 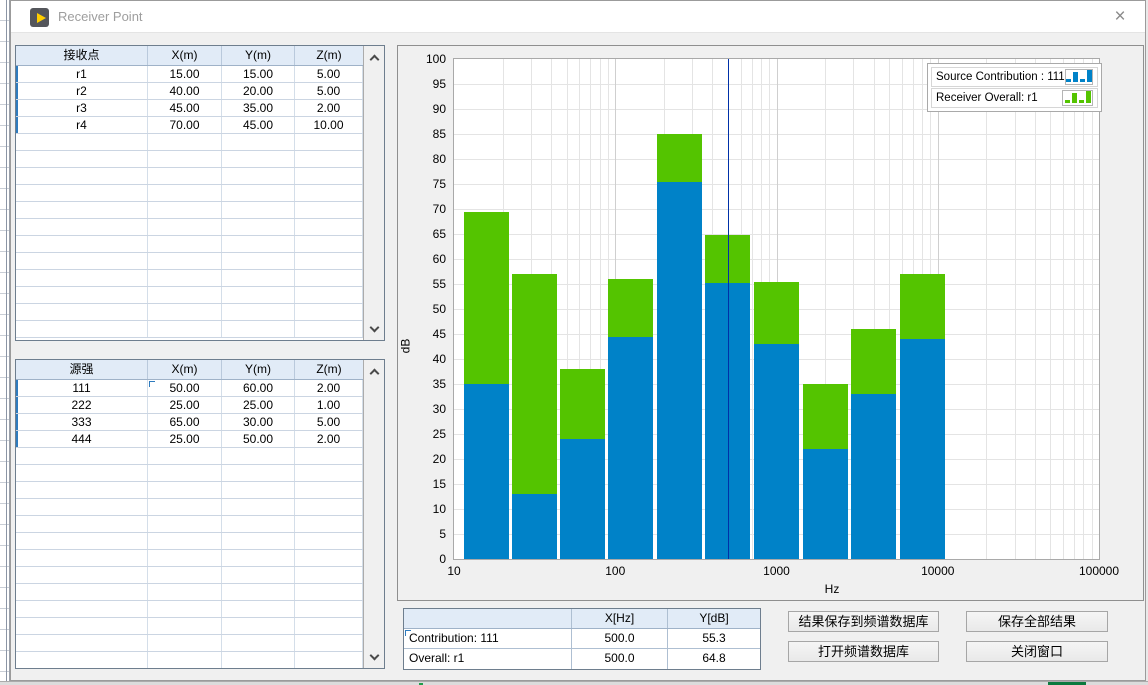 I want to click on table-cell: 333, so click(x=82, y=422).